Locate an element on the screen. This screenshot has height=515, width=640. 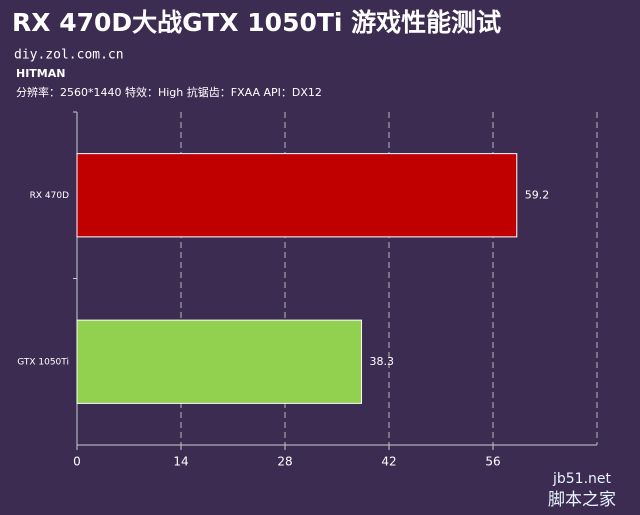
x-tick-label: 28 is located at coordinates (284, 462).